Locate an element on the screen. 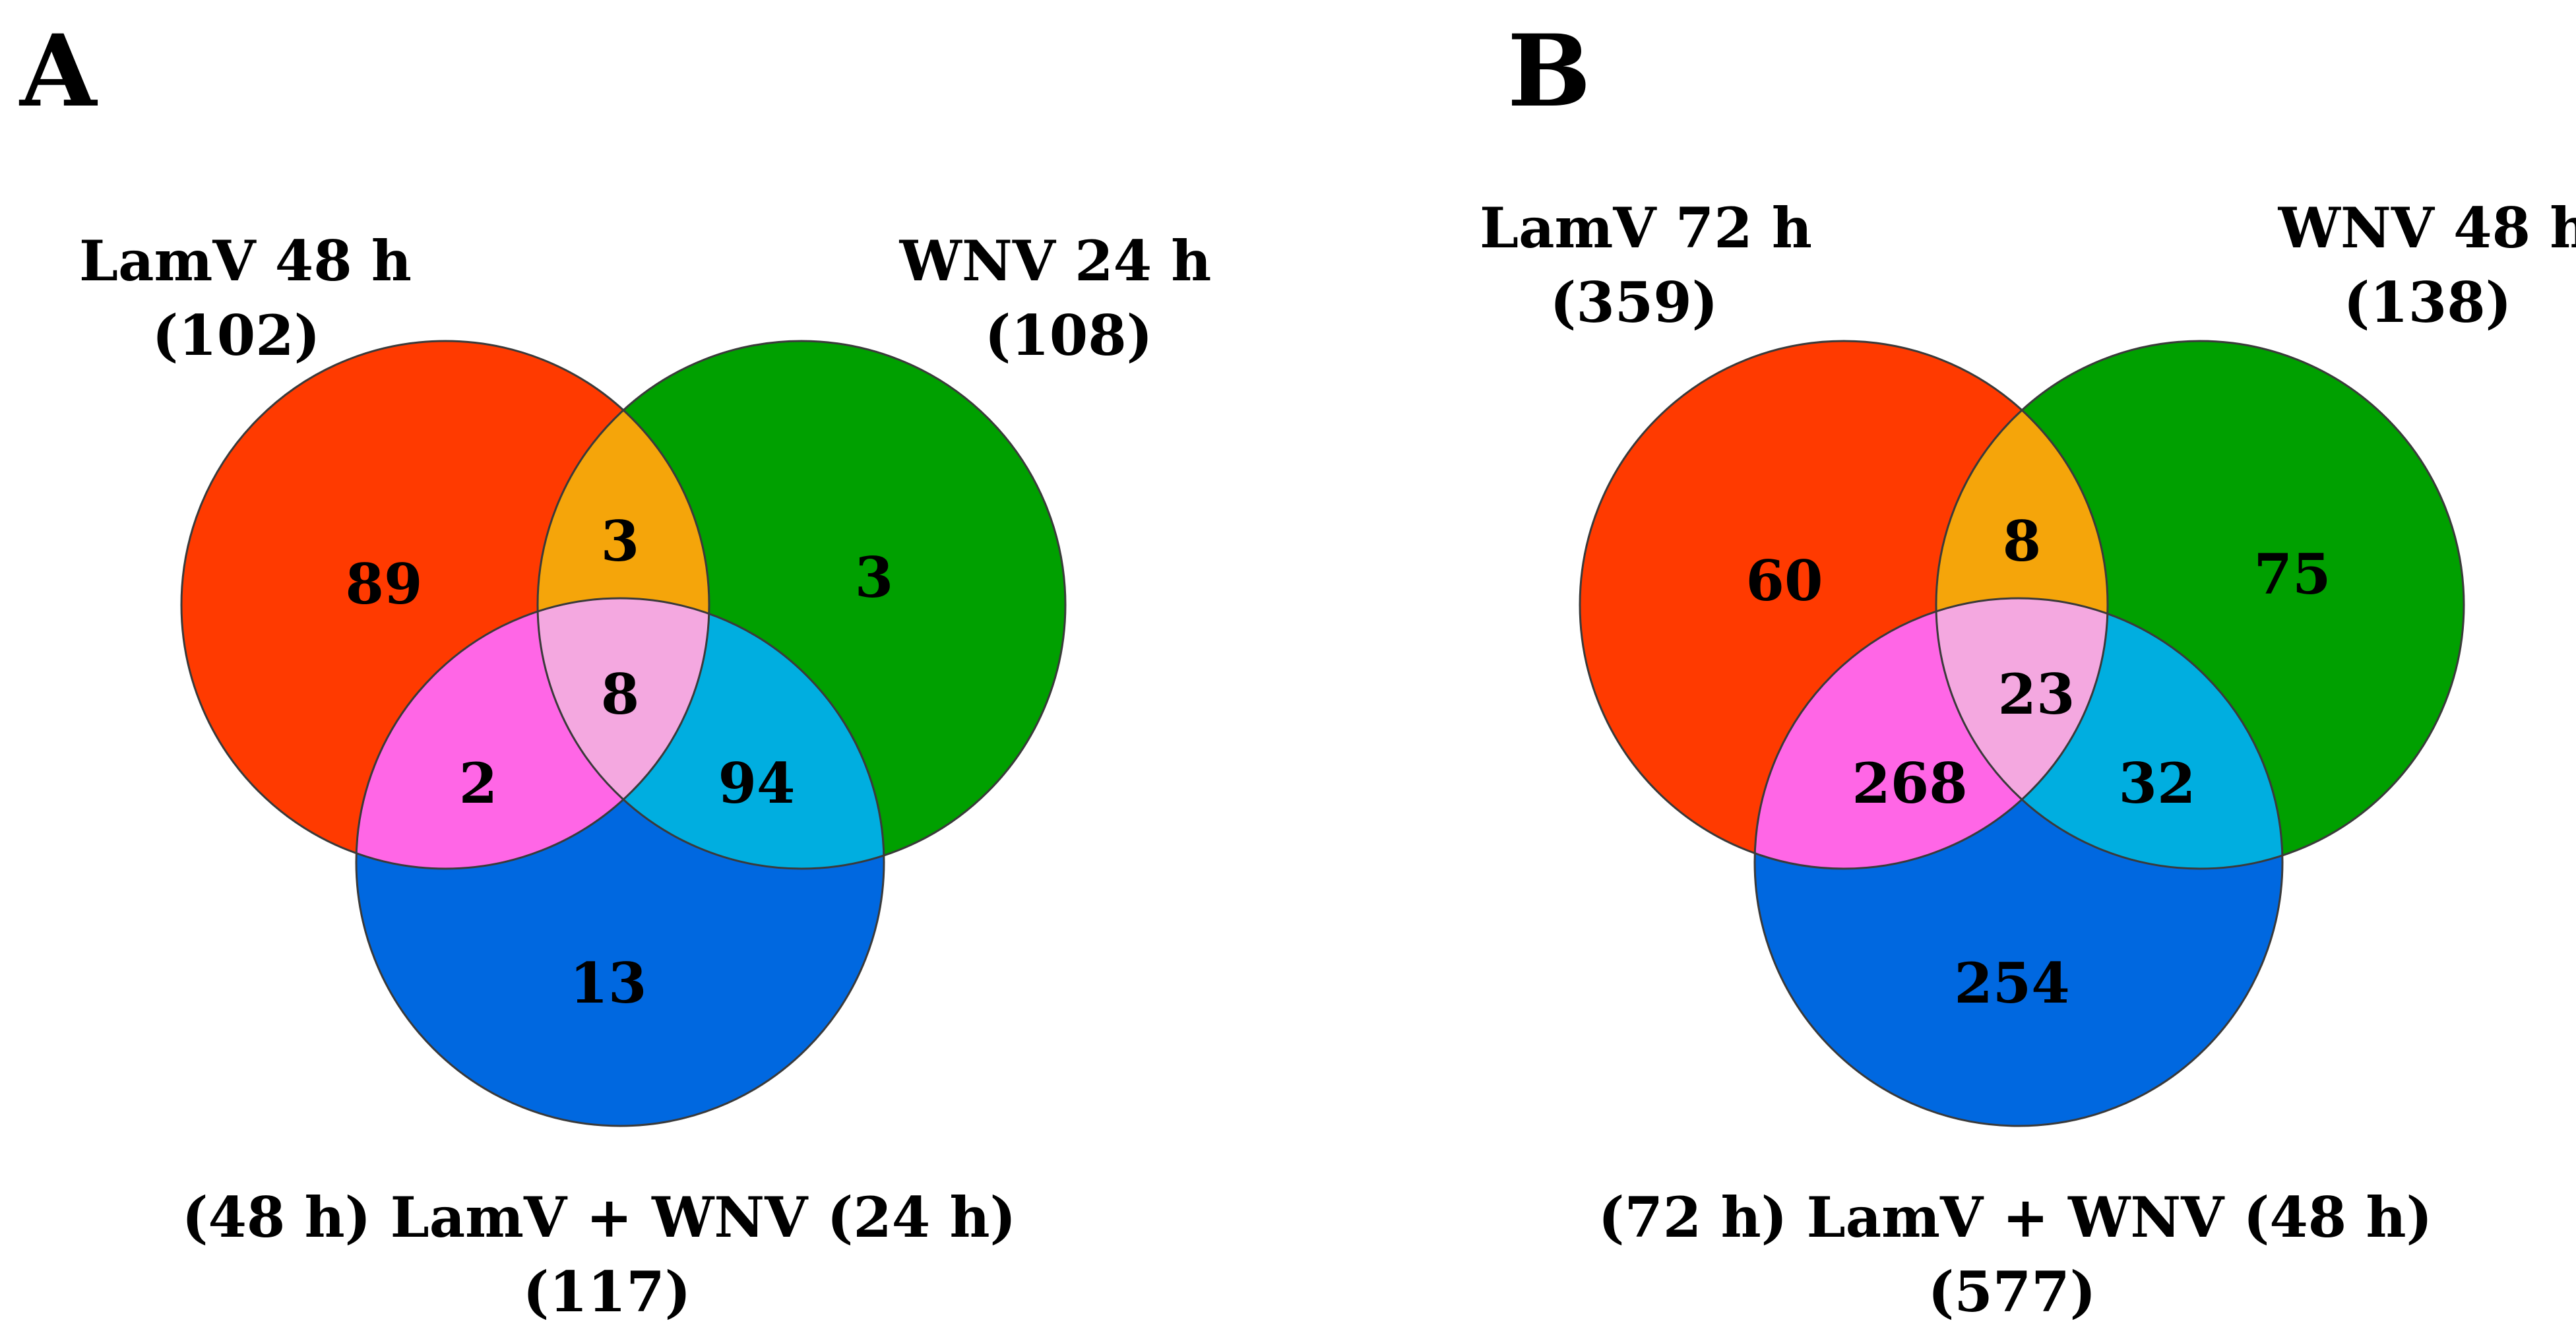 Image resolution: width=2576 pixels, height=1337 pixels. set-c-name: (48 h) LamV + WNV (24 h) is located at coordinates (599, 1217).